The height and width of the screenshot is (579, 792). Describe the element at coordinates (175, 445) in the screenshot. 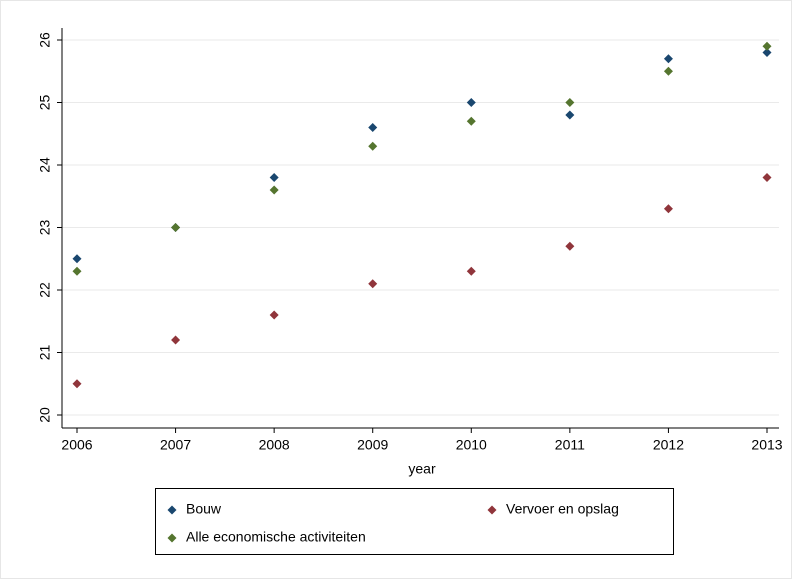

I see `x-tick-label: 2007` at that location.